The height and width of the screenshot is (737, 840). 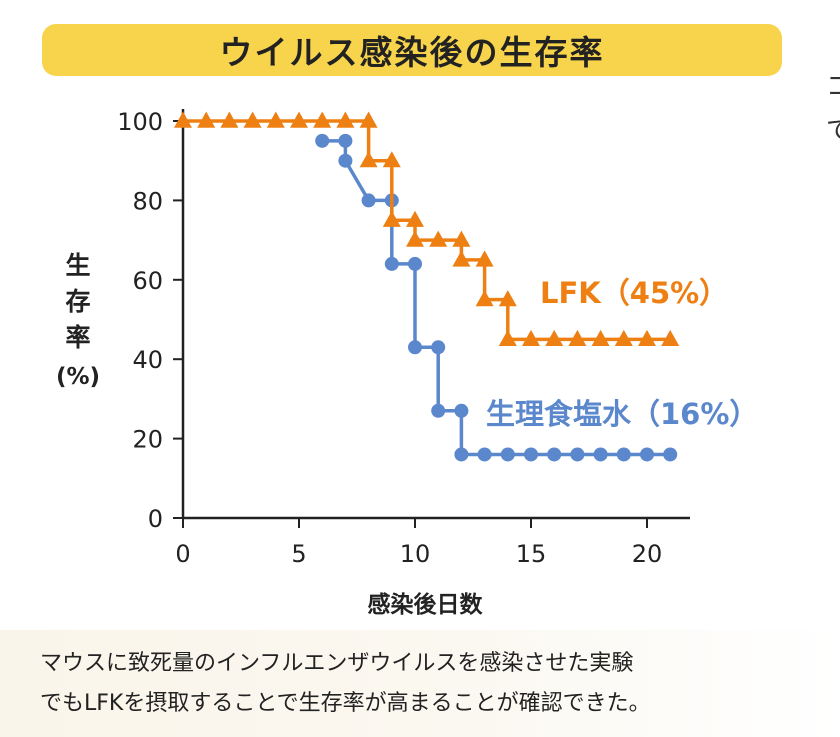 What do you see at coordinates (77, 337) in the screenshot?
I see `y-axis-label-char: 率` at bounding box center [77, 337].